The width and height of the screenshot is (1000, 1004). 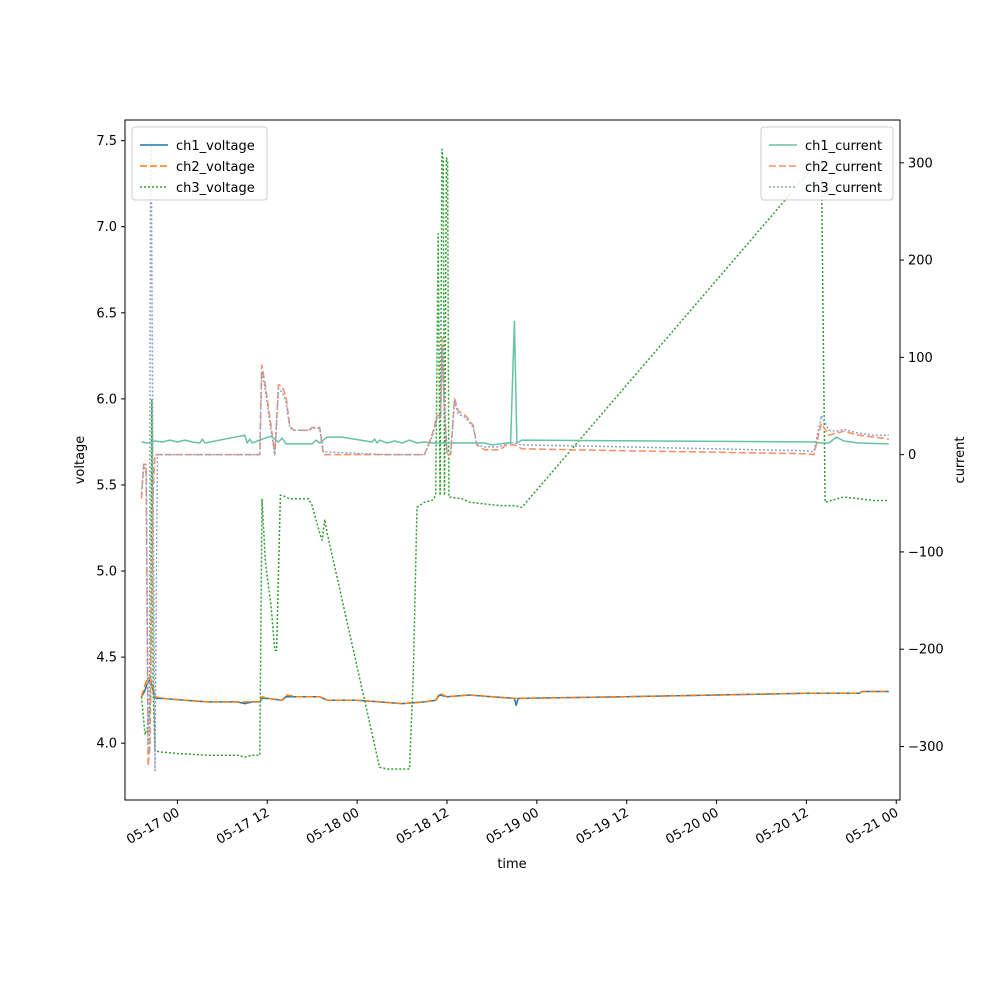 What do you see at coordinates (106, 227) in the screenshot?
I see `y-left-tick-label: 7.0` at bounding box center [106, 227].